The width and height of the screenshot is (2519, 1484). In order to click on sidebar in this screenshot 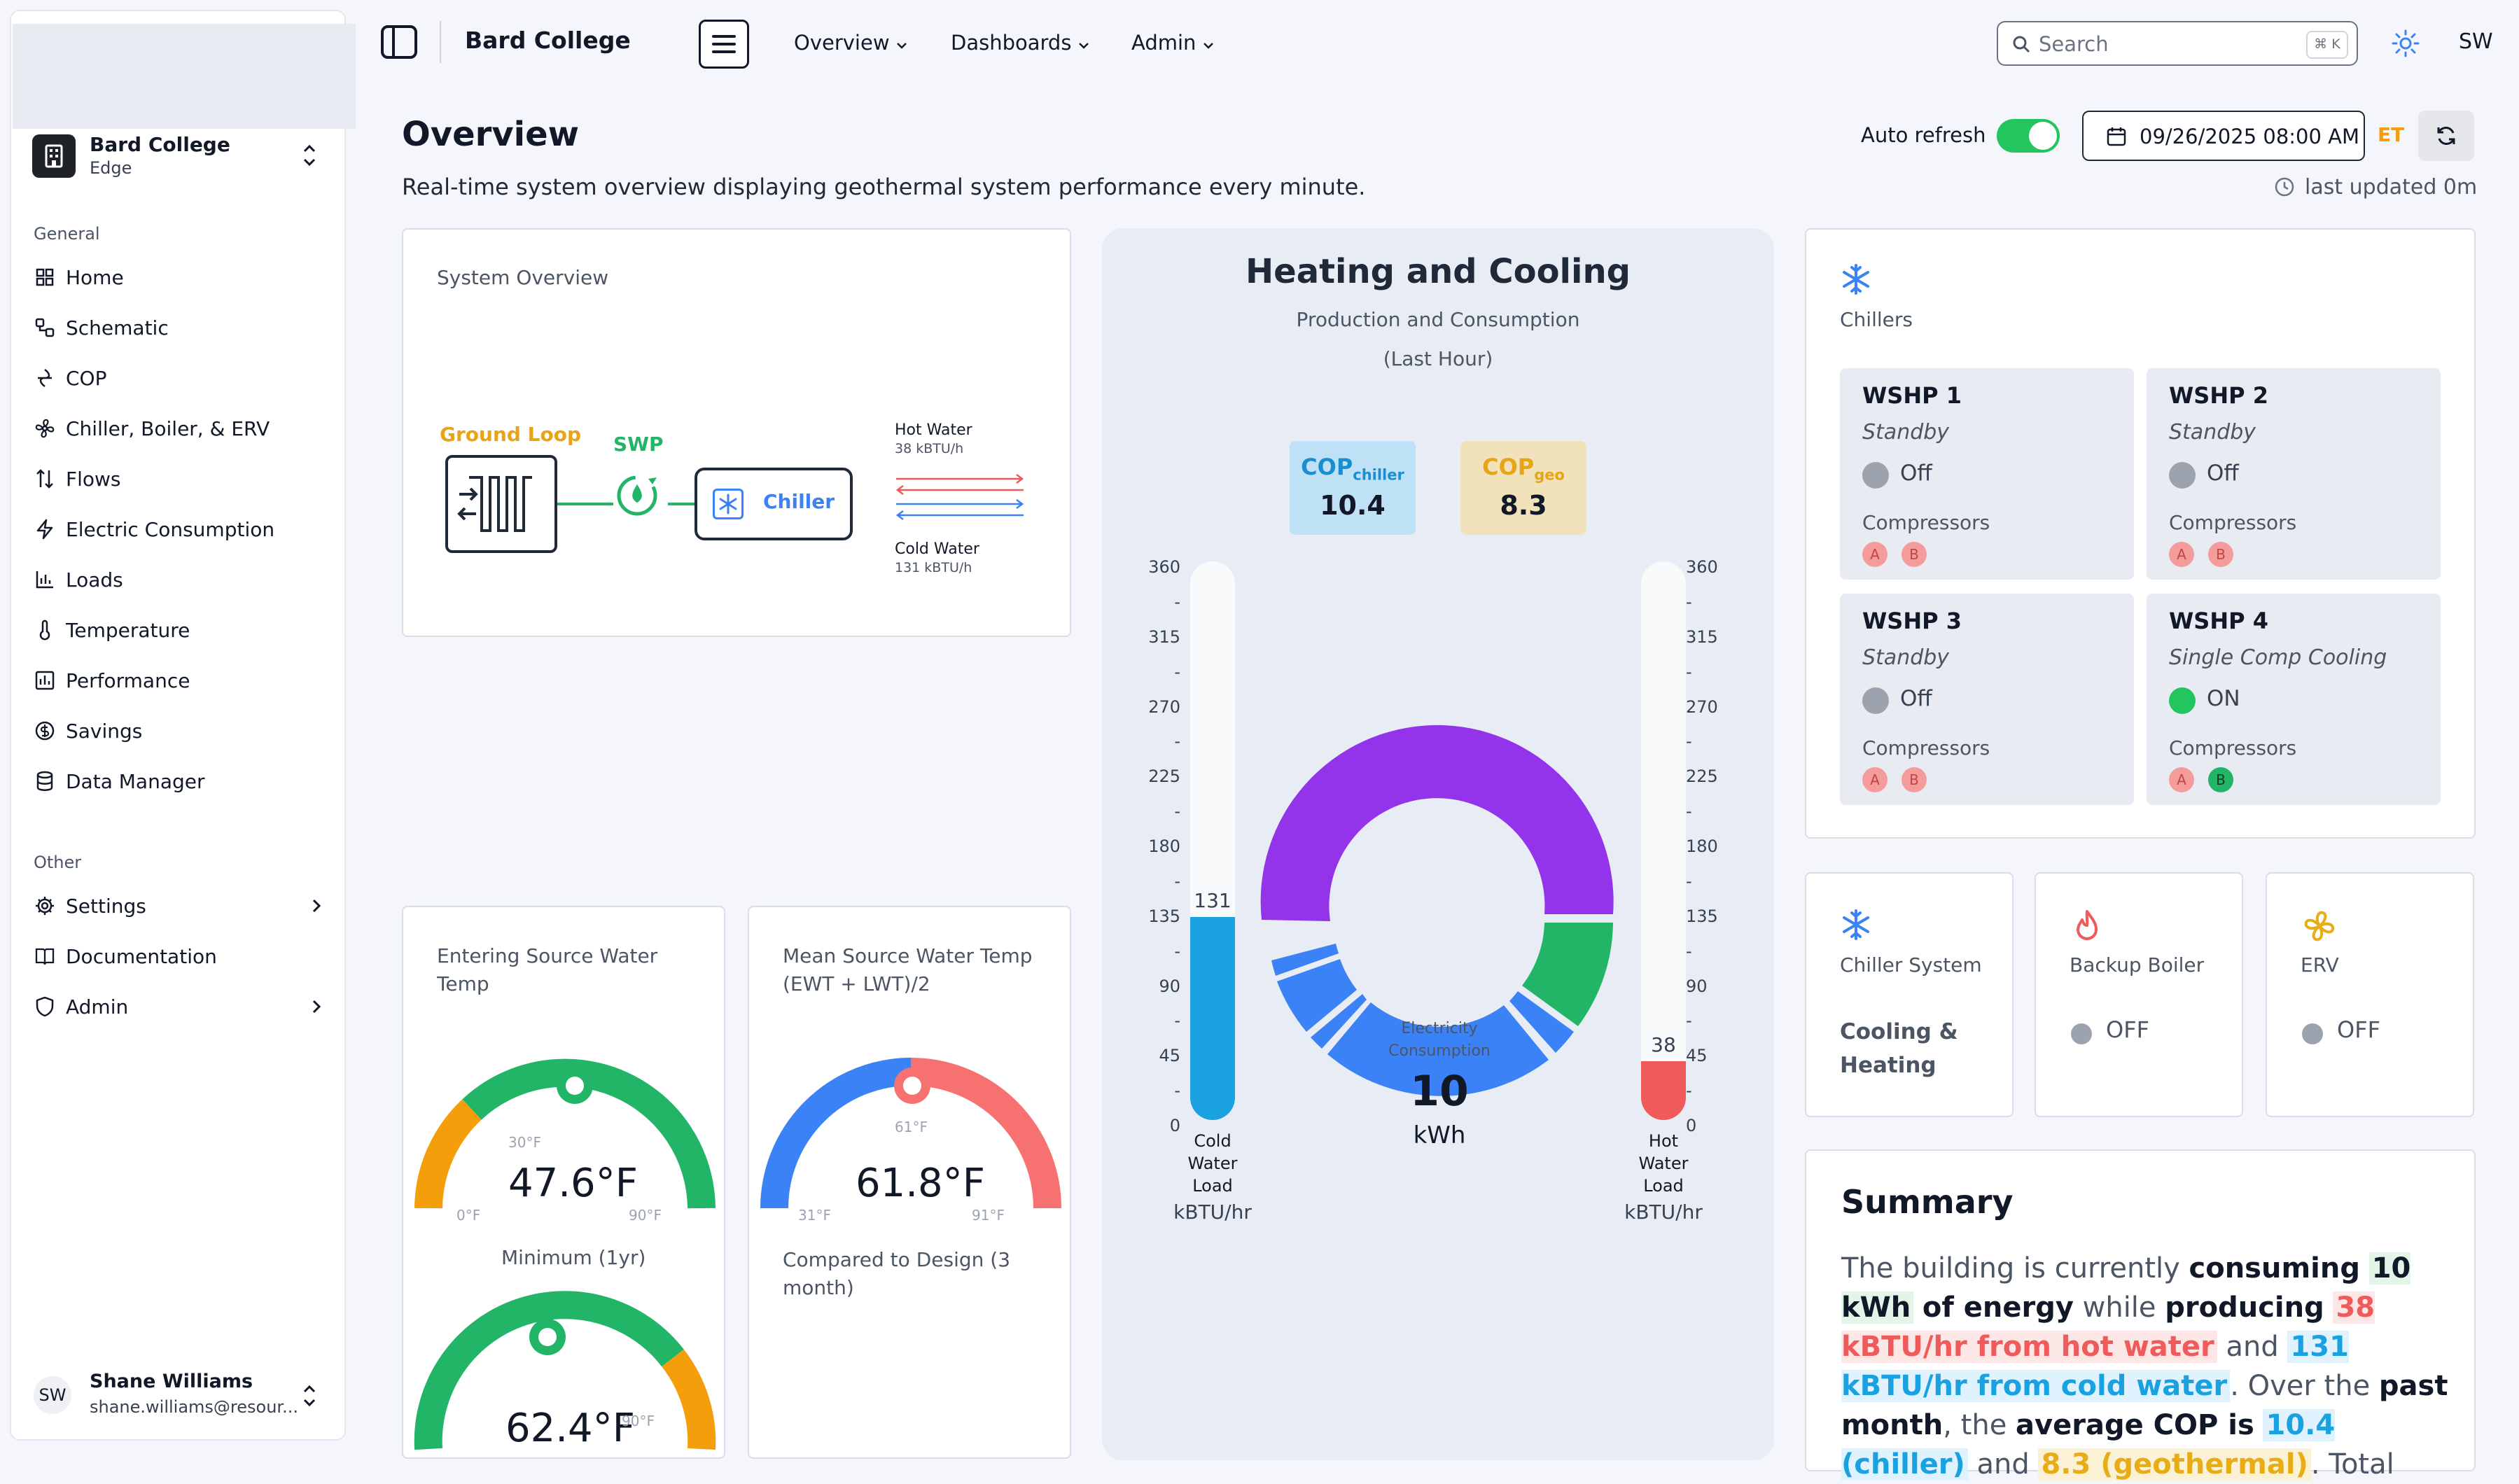, I will do `click(178, 725)`.